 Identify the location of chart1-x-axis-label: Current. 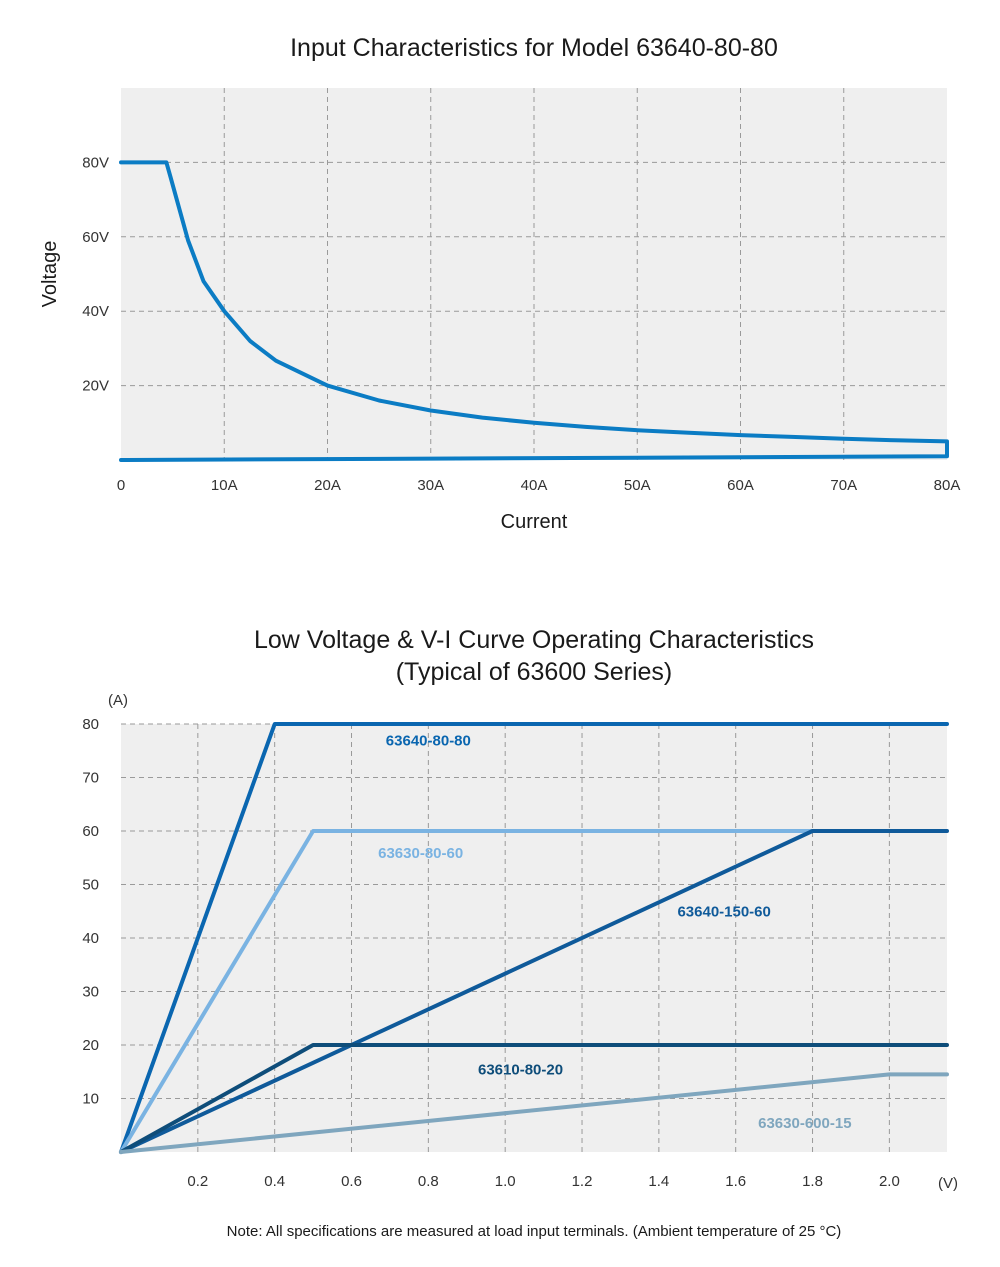
(534, 522).